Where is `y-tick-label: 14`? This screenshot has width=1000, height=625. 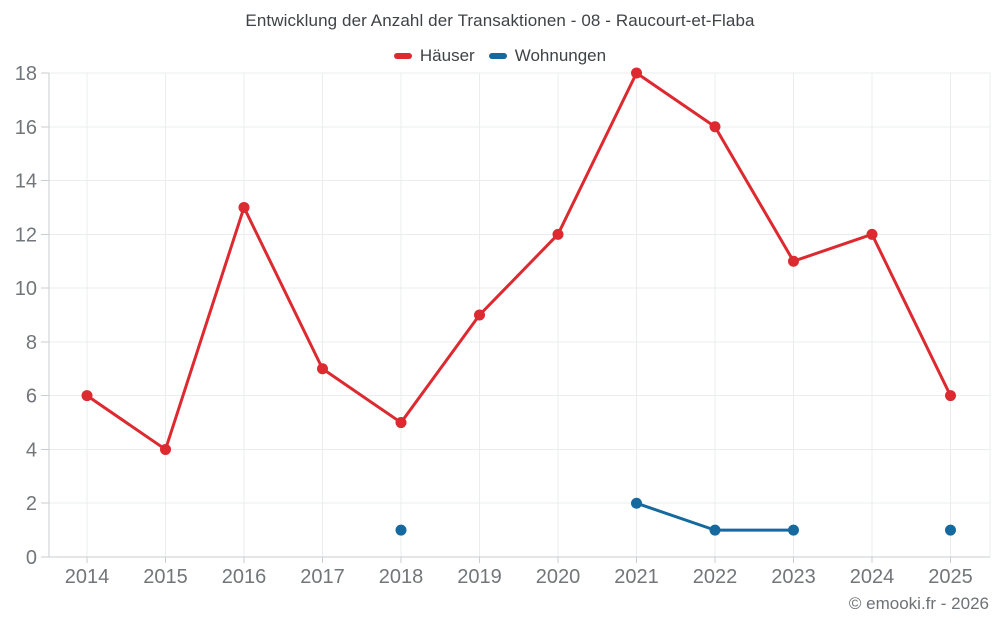 y-tick-label: 14 is located at coordinates (26, 182).